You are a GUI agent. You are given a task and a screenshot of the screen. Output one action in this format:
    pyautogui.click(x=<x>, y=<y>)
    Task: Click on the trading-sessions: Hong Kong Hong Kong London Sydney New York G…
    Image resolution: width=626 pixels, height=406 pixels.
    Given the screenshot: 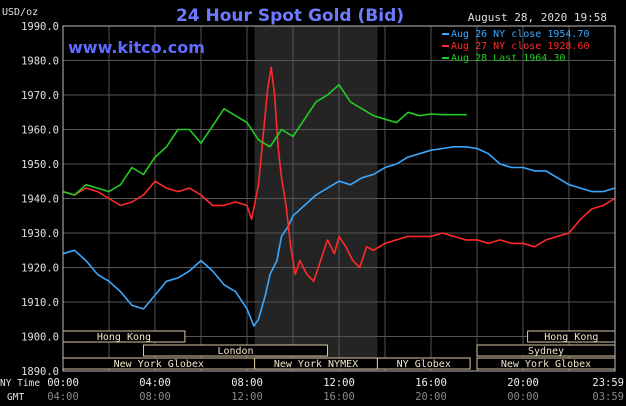 What is the action you would take?
    pyautogui.click(x=339, y=350)
    